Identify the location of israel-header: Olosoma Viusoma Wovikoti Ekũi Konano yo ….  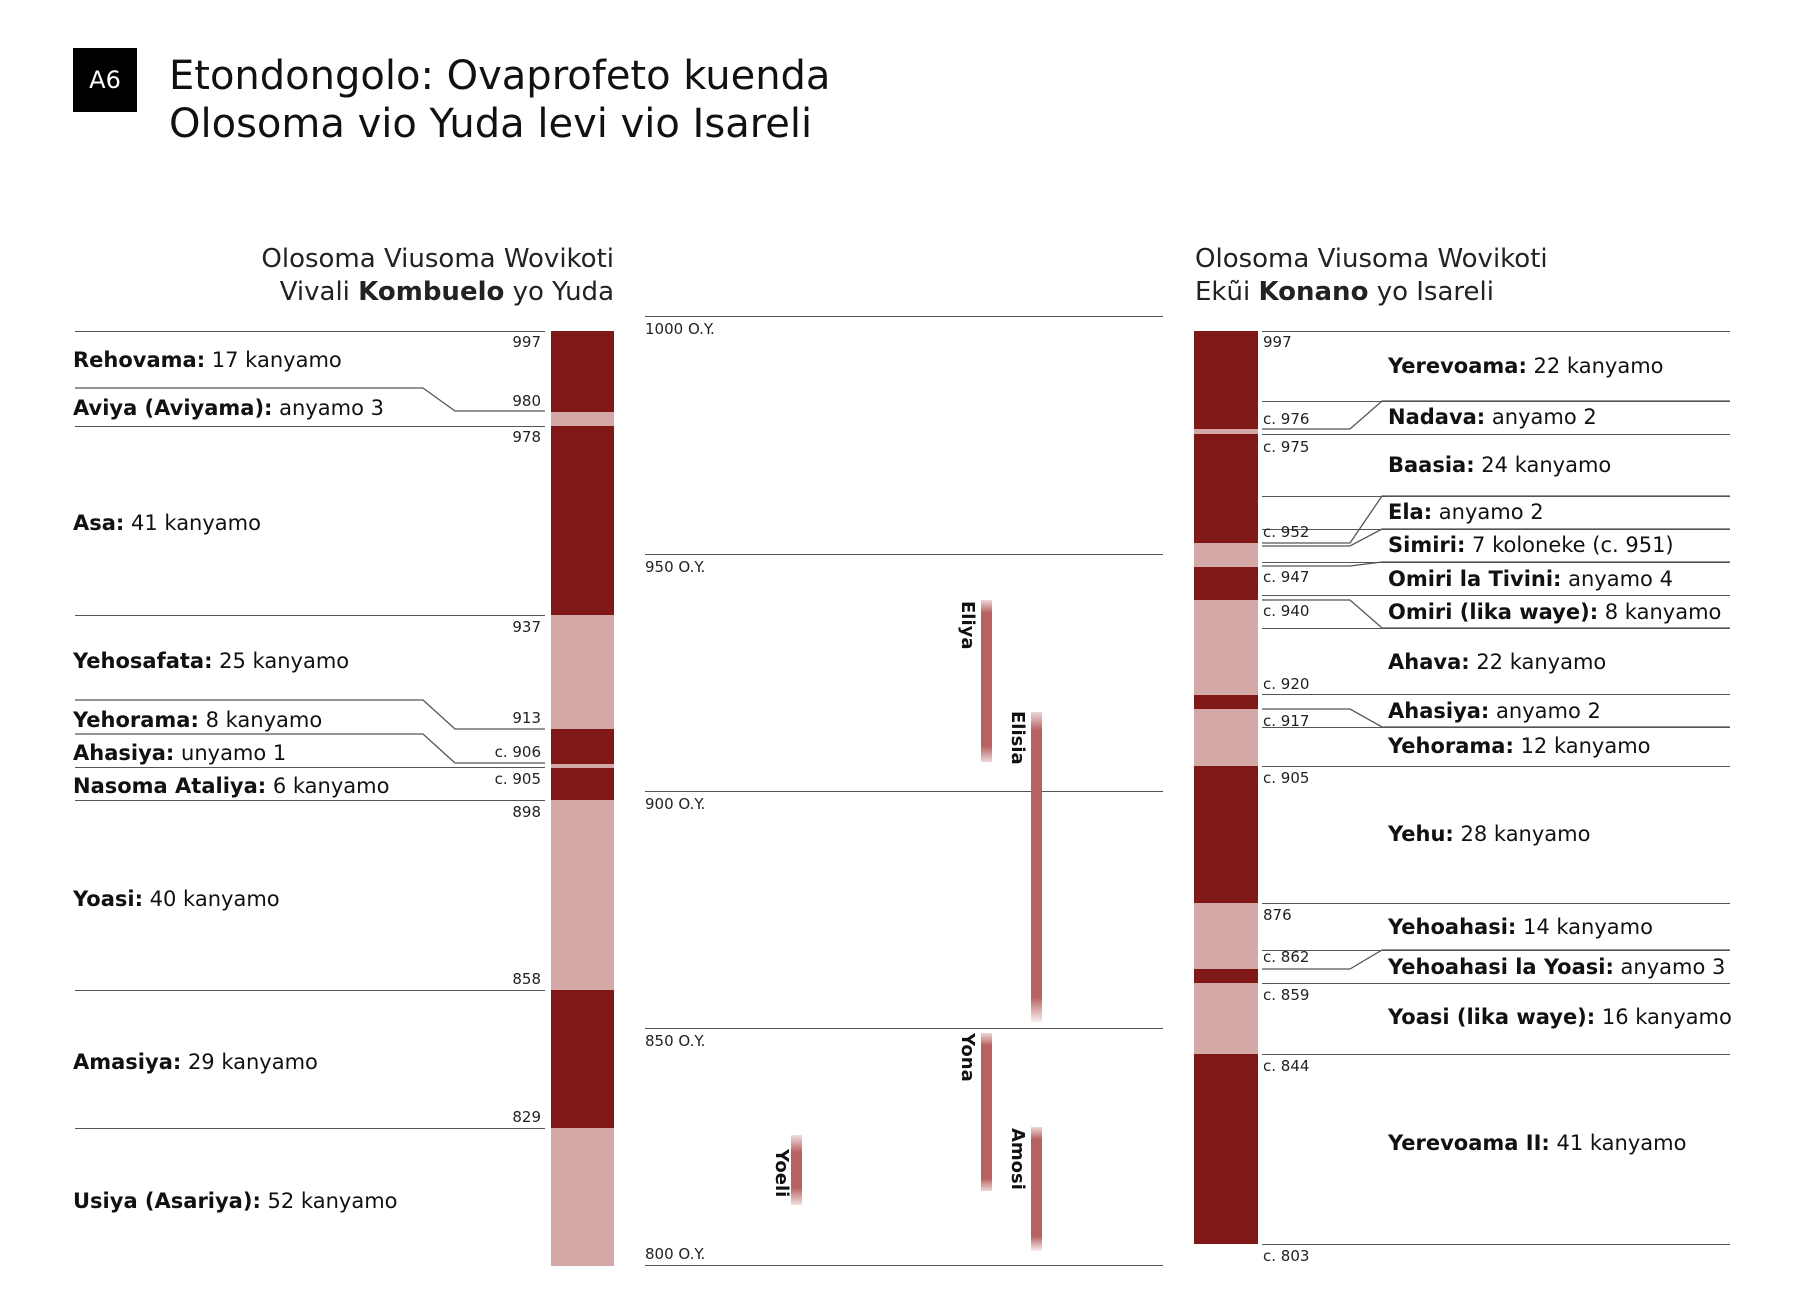
(1371, 276).